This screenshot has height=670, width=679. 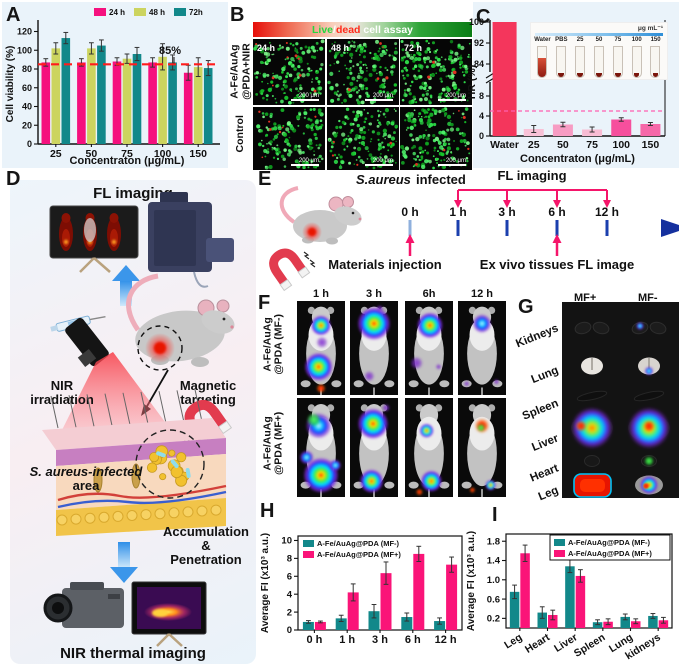 I want to click on nir-laser, so click(x=87, y=342).